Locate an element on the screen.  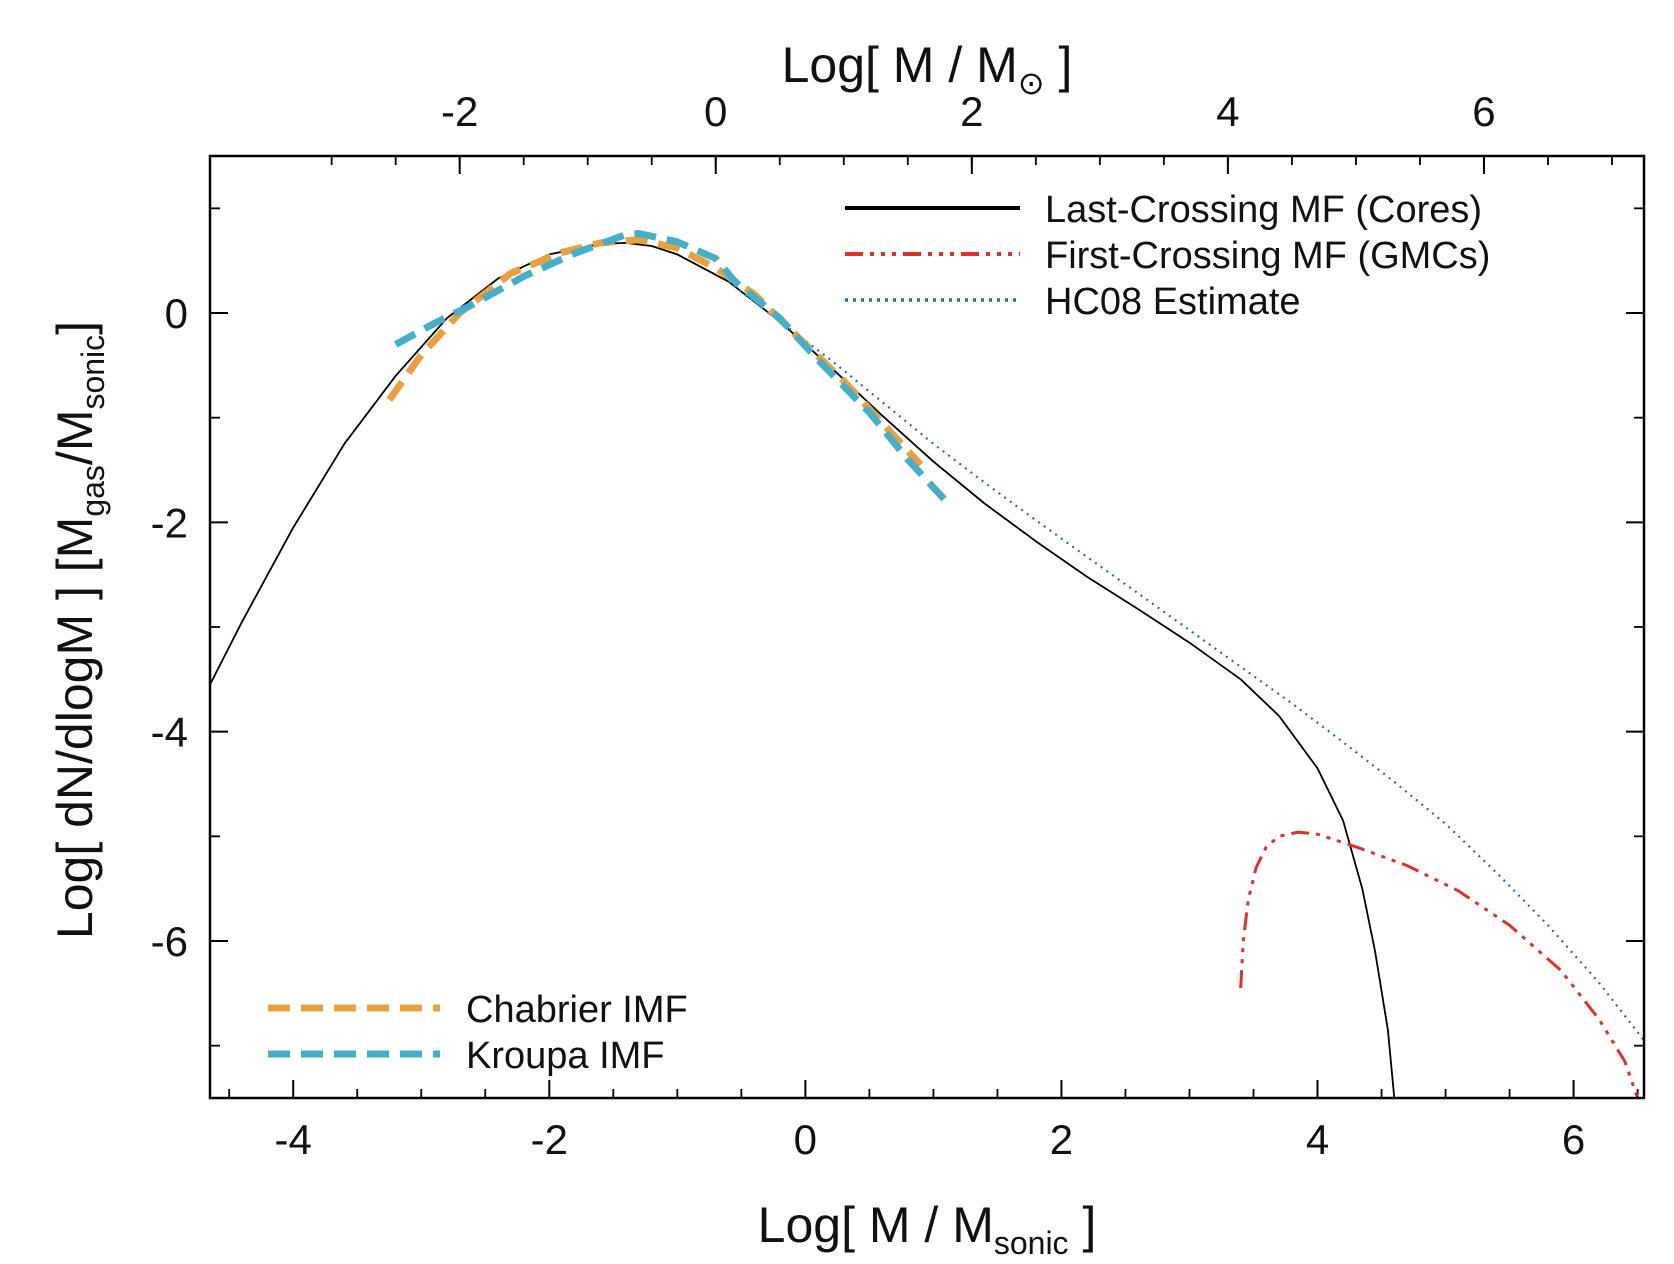
x2-tick-label-3: 4 is located at coordinates (1227, 111).